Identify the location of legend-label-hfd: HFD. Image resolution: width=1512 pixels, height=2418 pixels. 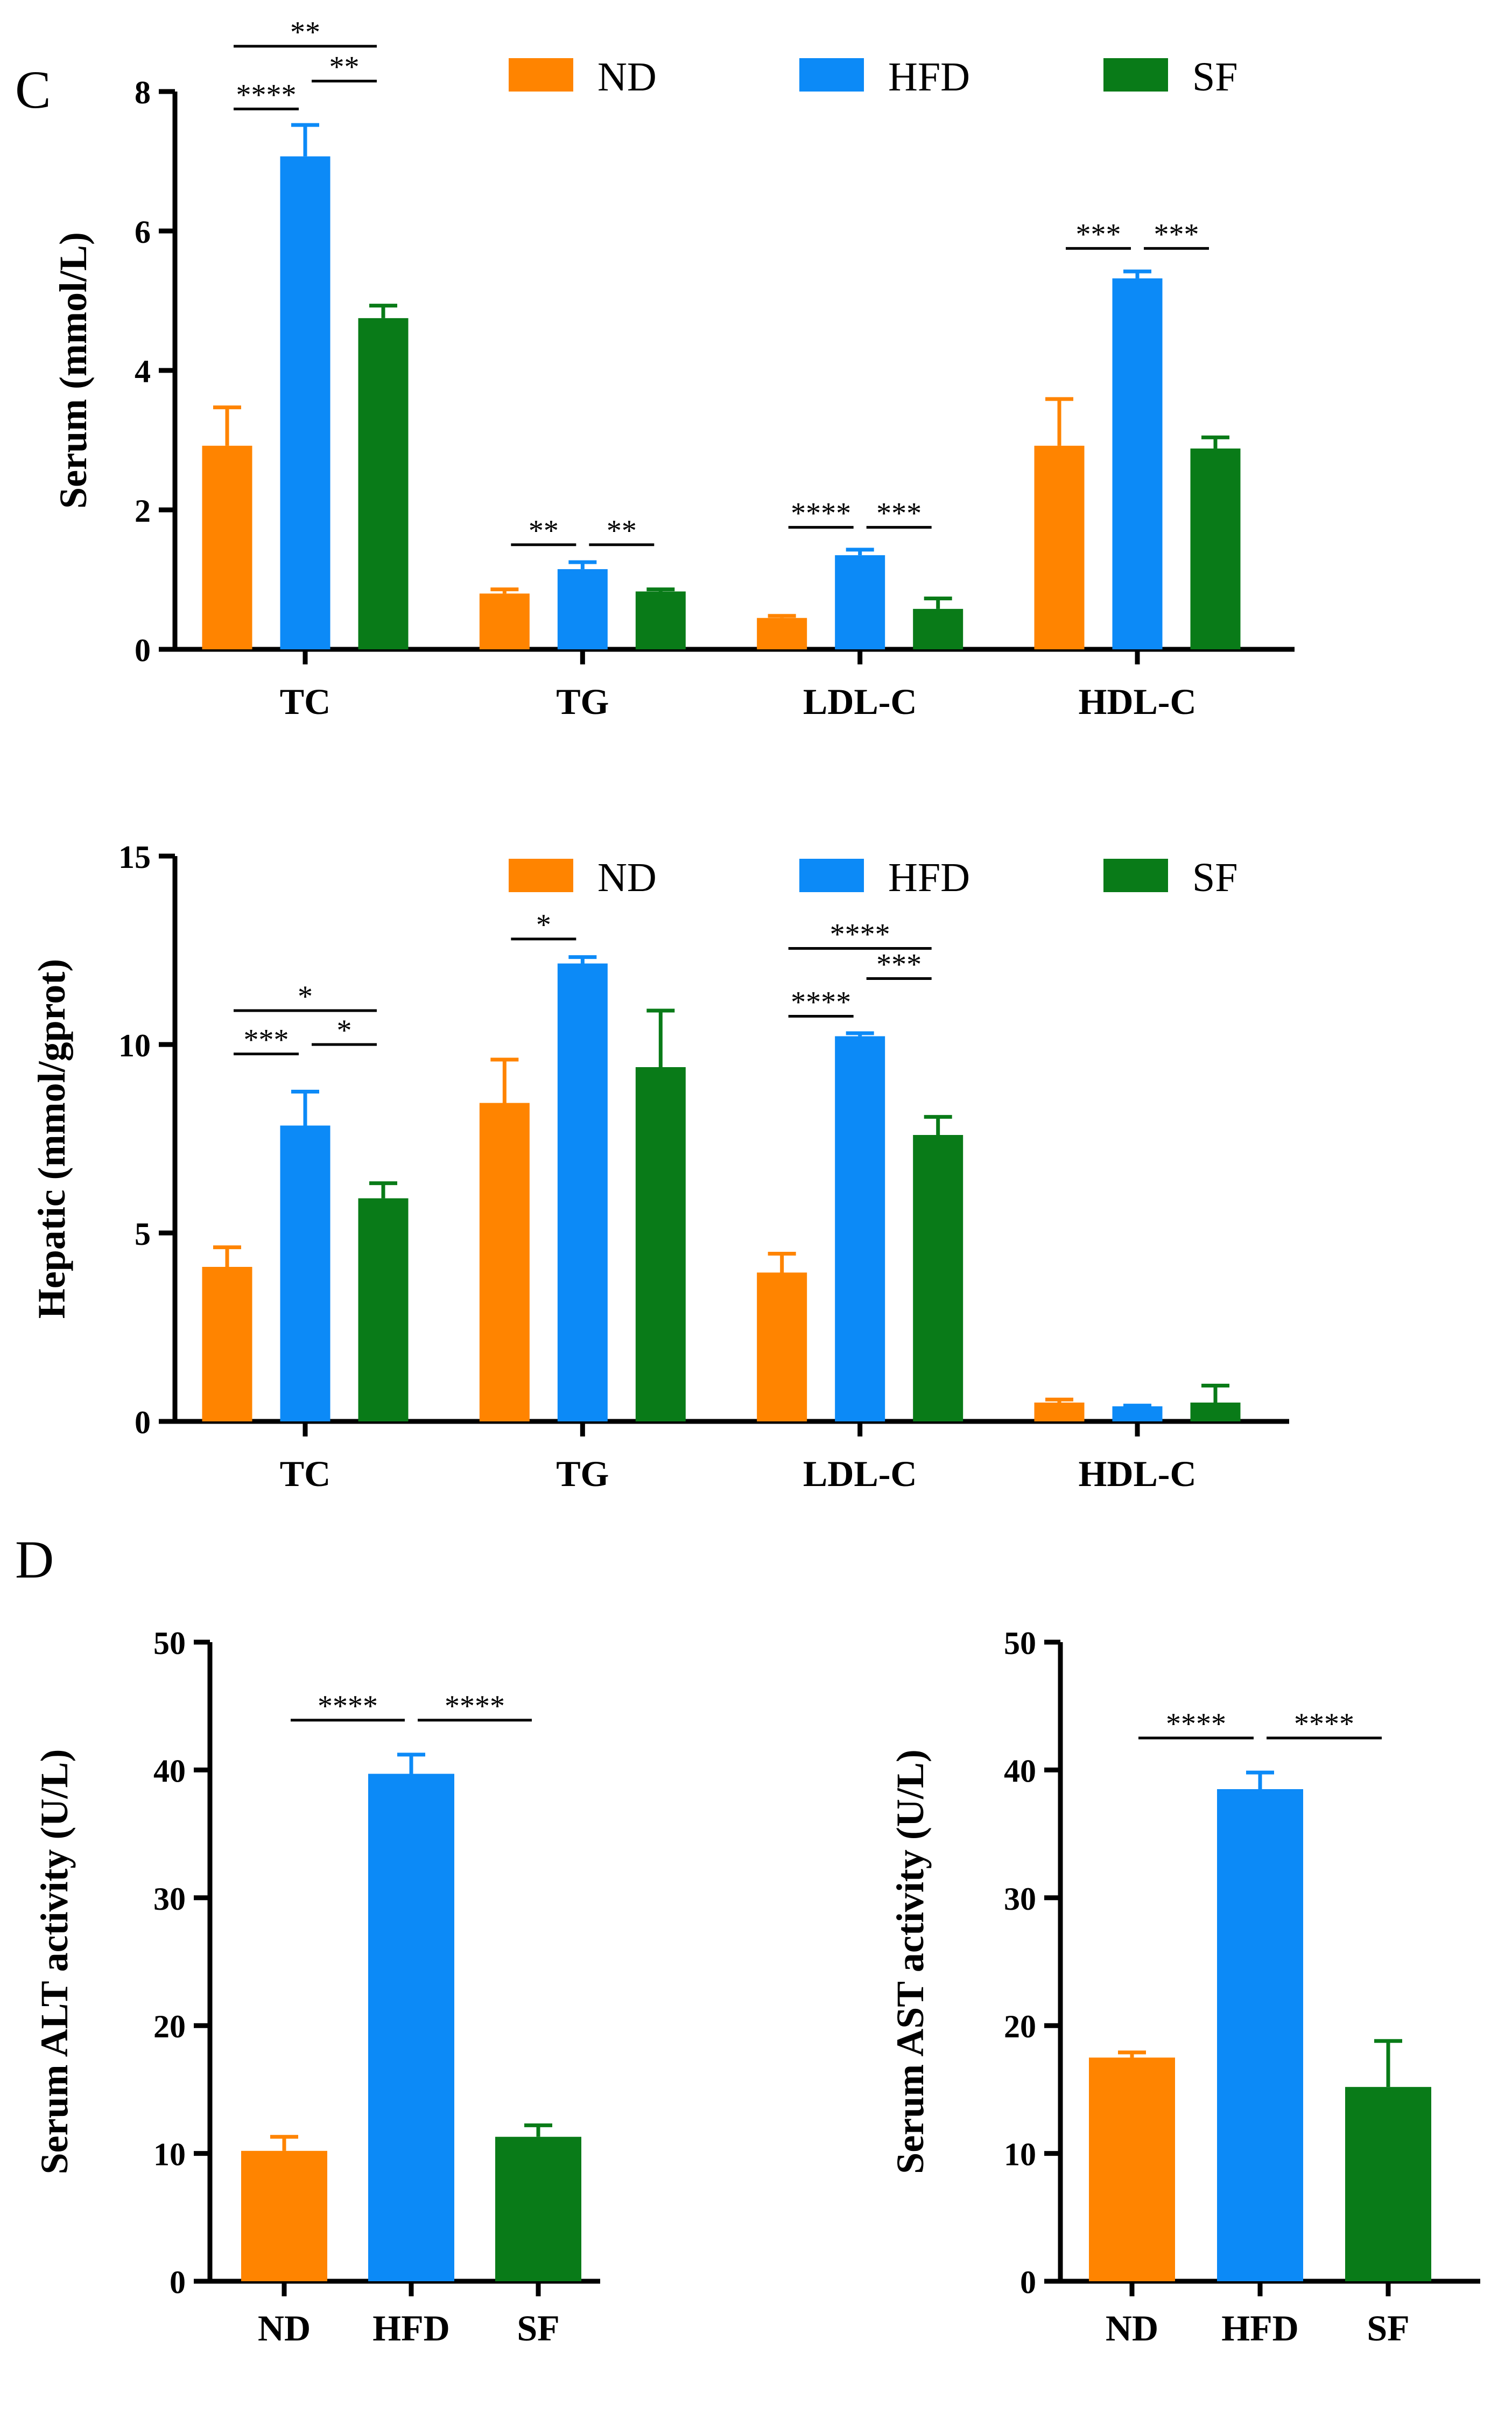
(929, 77).